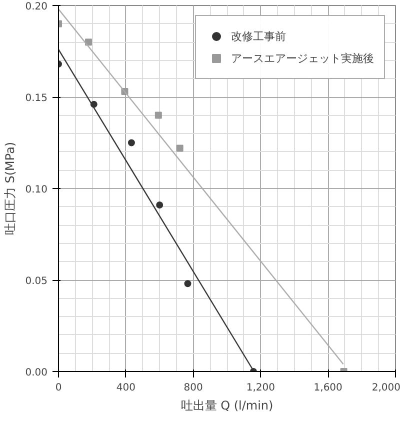  Describe the element at coordinates (36, 7) in the screenshot. I see `y-tick-label: 0.20` at that location.